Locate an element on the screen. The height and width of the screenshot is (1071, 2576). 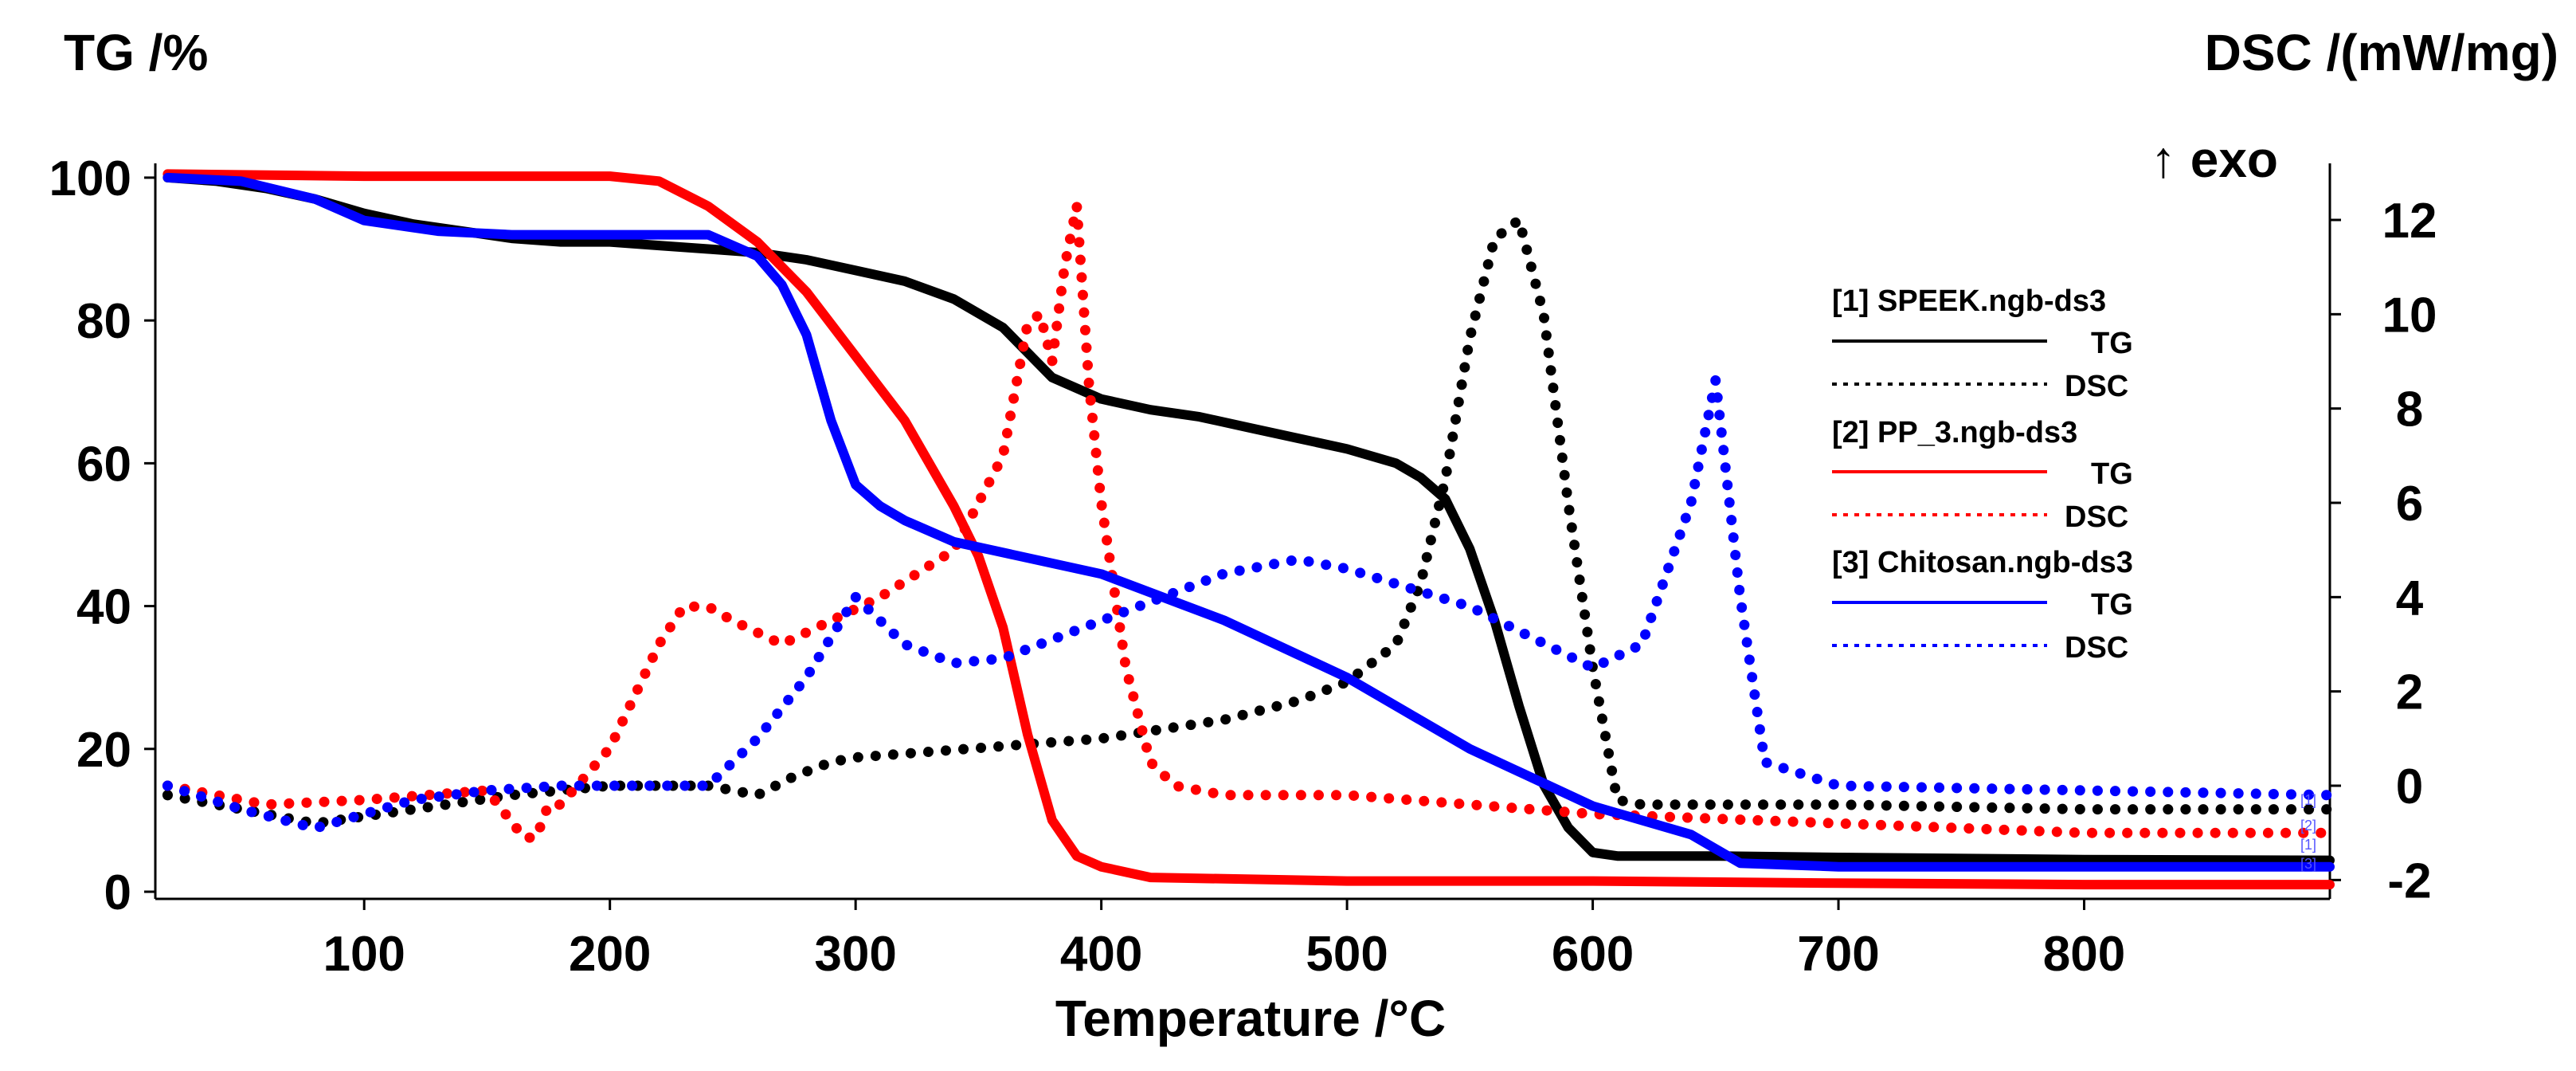
y-left-tick-label: 80 is located at coordinates (103, 321).